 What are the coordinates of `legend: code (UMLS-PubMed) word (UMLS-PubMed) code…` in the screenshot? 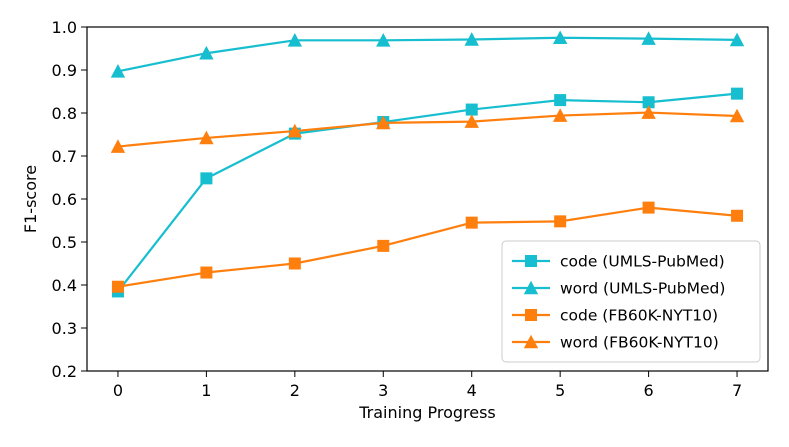 It's located at (631, 301).